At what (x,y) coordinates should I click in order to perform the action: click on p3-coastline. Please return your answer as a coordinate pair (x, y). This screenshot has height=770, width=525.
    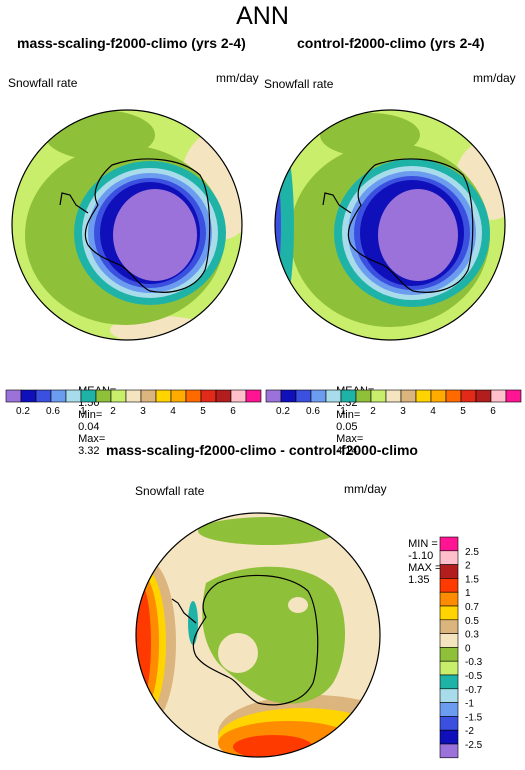
    Looking at the image, I should click on (245, 640).